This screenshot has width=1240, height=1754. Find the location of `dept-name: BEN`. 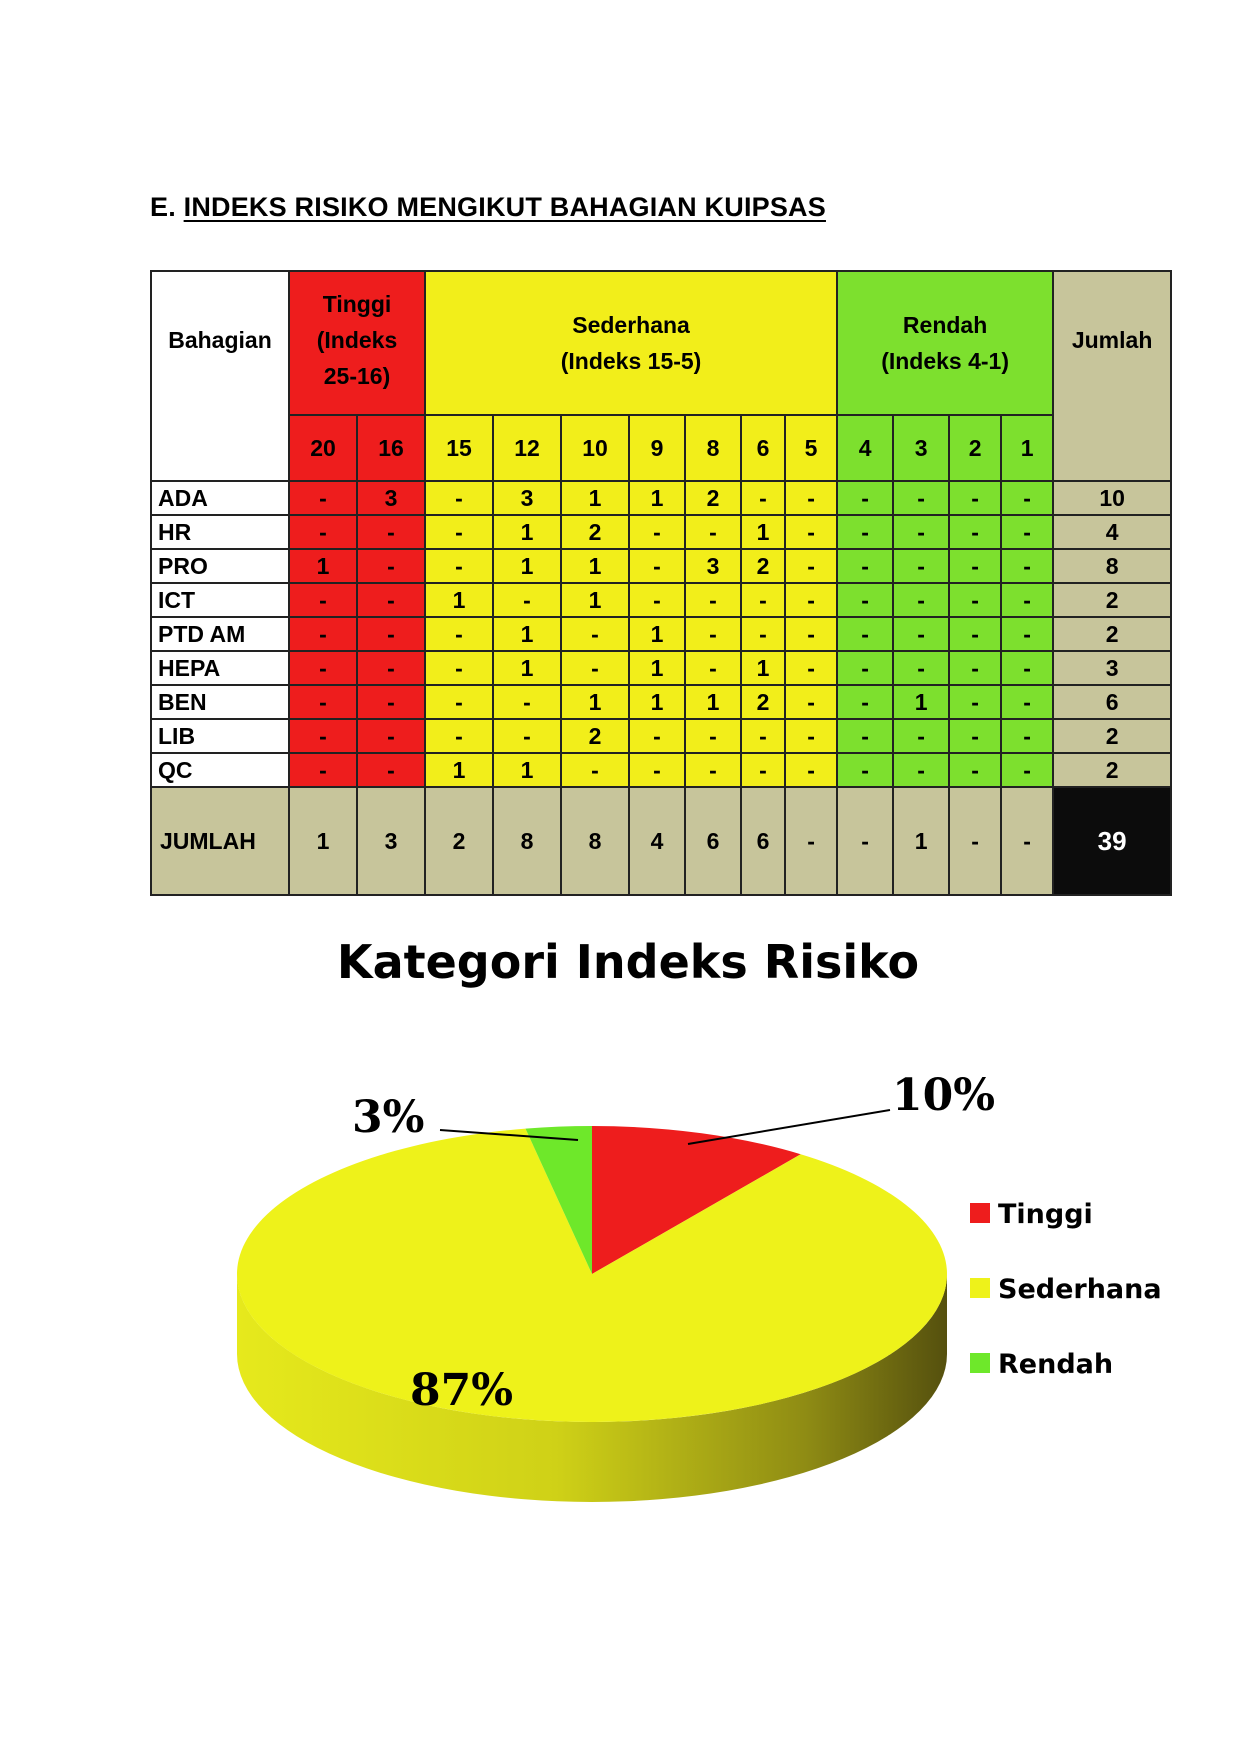

dept-name: BEN is located at coordinates (220, 702).